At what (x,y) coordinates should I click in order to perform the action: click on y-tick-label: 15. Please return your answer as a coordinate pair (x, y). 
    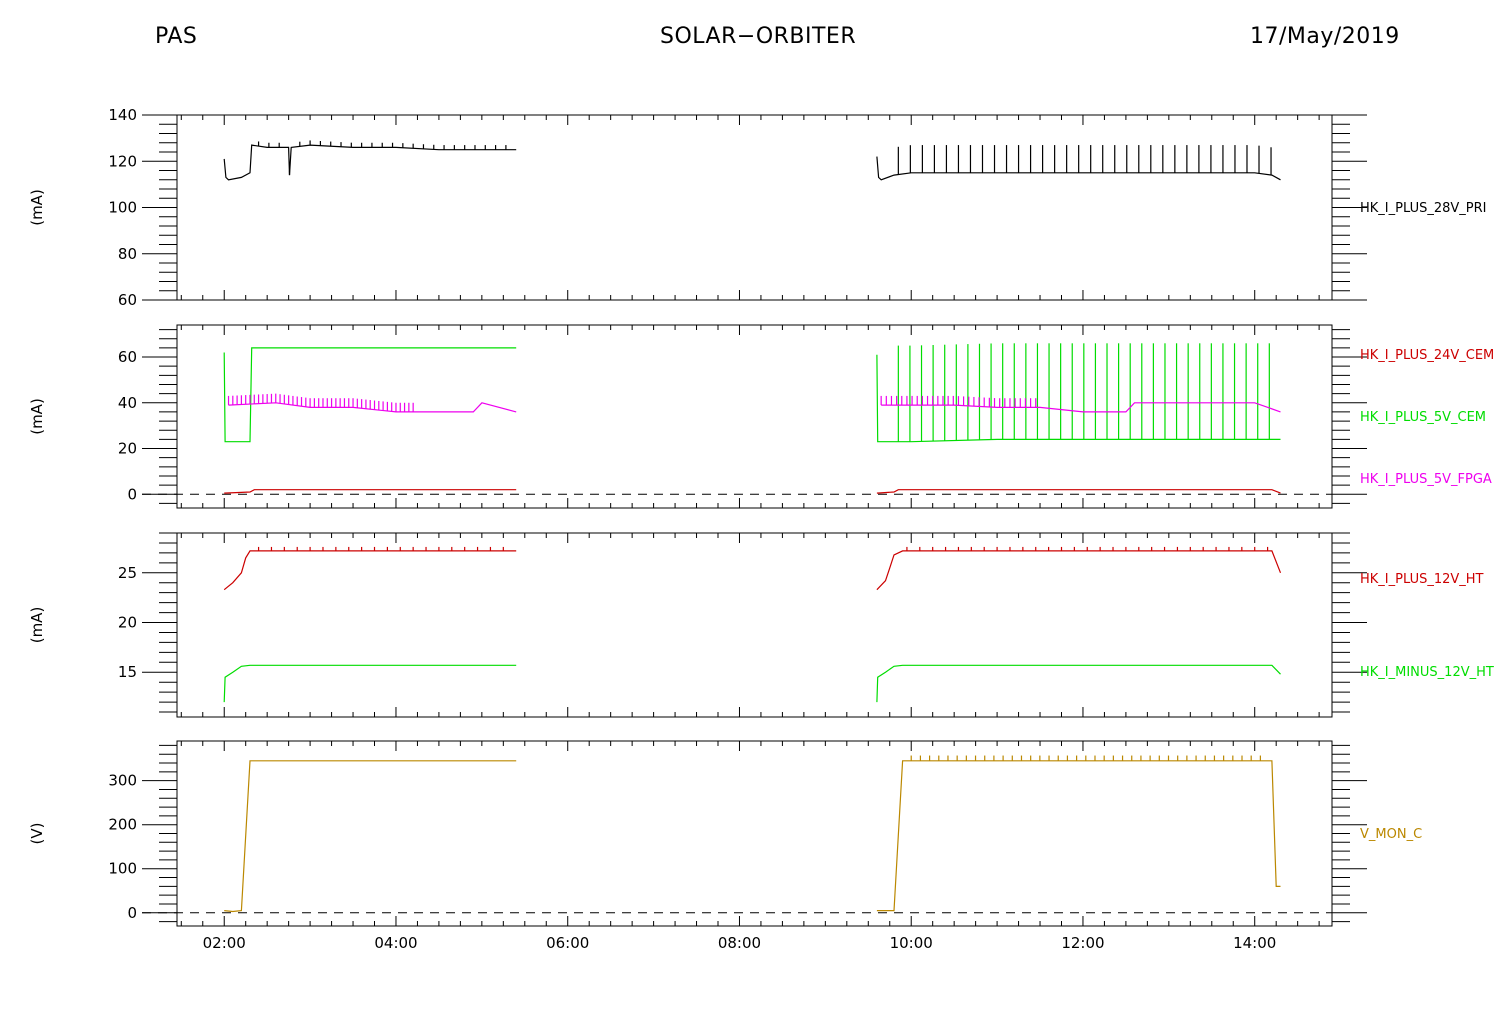
    Looking at the image, I should click on (127, 672).